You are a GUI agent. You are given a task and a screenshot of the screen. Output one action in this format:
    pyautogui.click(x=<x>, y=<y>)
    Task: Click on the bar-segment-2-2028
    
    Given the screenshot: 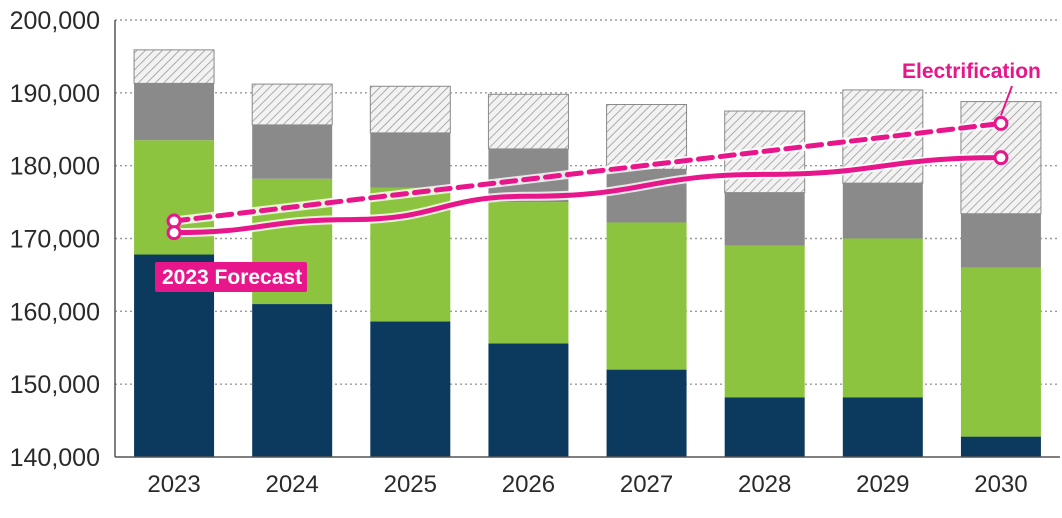 What is the action you would take?
    pyautogui.click(x=764, y=321)
    